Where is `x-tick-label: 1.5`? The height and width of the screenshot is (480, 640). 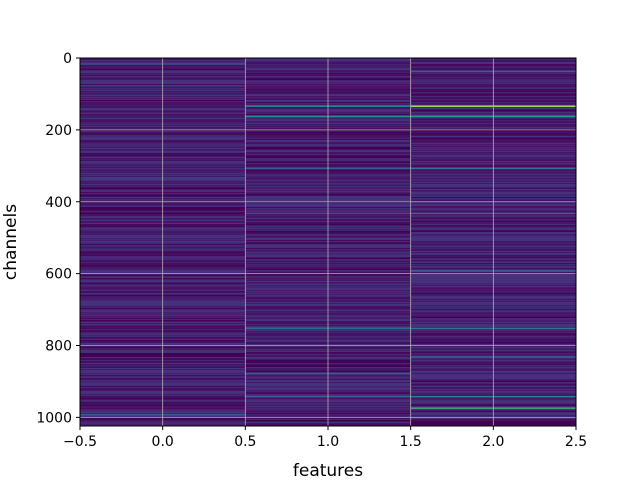 x-tick-label: 1.5 is located at coordinates (411, 442).